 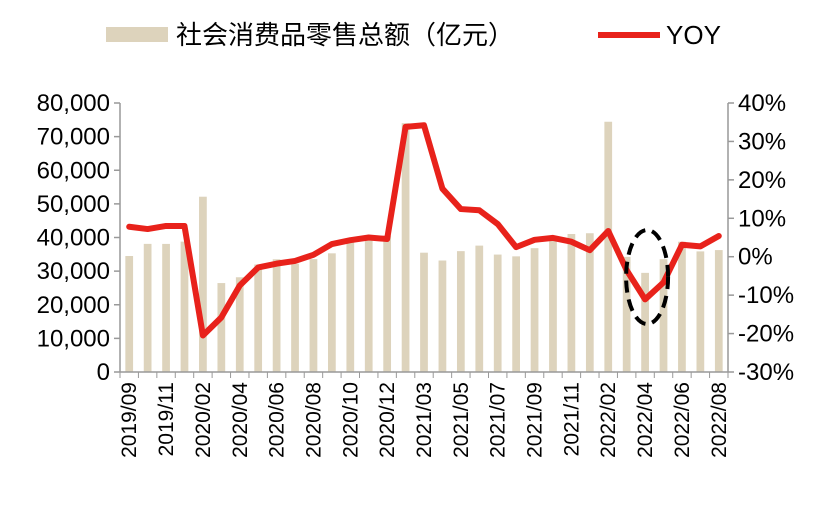 What do you see at coordinates (73, 103) in the screenshot?
I see `y-left-tick-label: 80,000` at bounding box center [73, 103].